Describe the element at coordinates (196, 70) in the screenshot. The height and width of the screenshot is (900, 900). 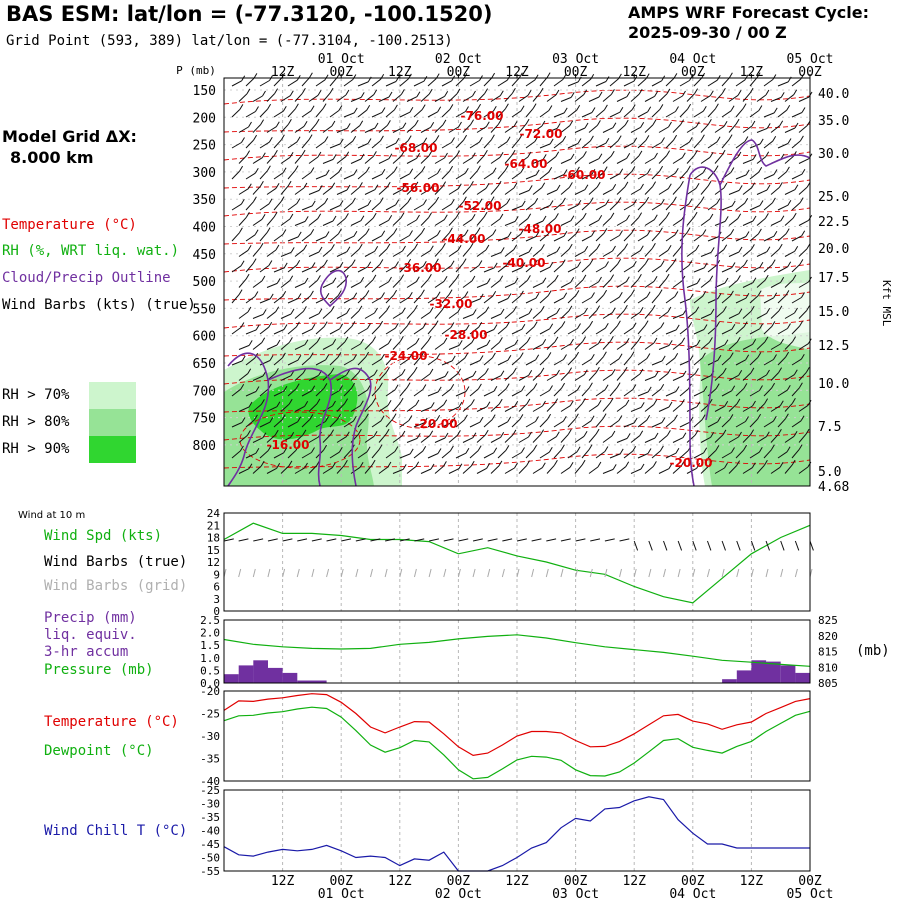
I see `pressure-axis-title: P (mb)` at that location.